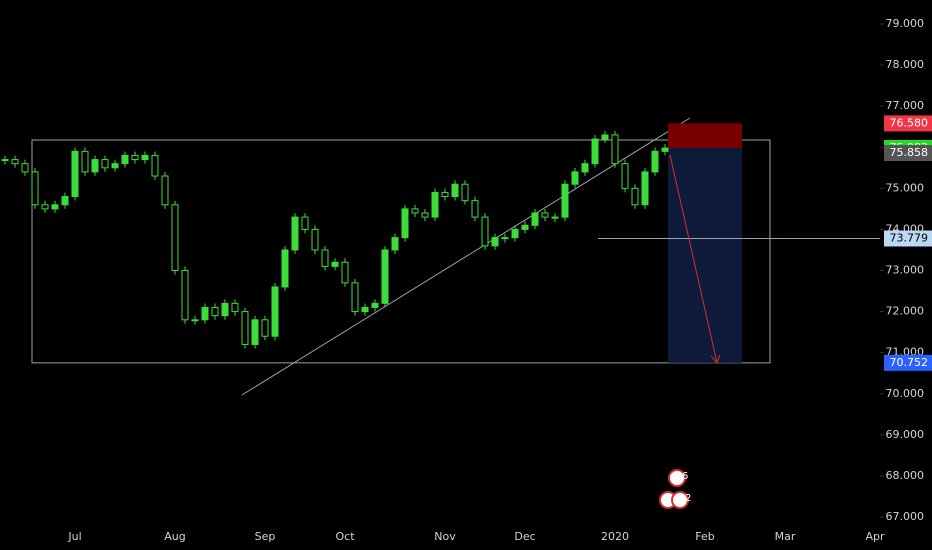 Image resolution: width=932 pixels, height=550 pixels. I want to click on x-tick-label: Mar, so click(785, 536).